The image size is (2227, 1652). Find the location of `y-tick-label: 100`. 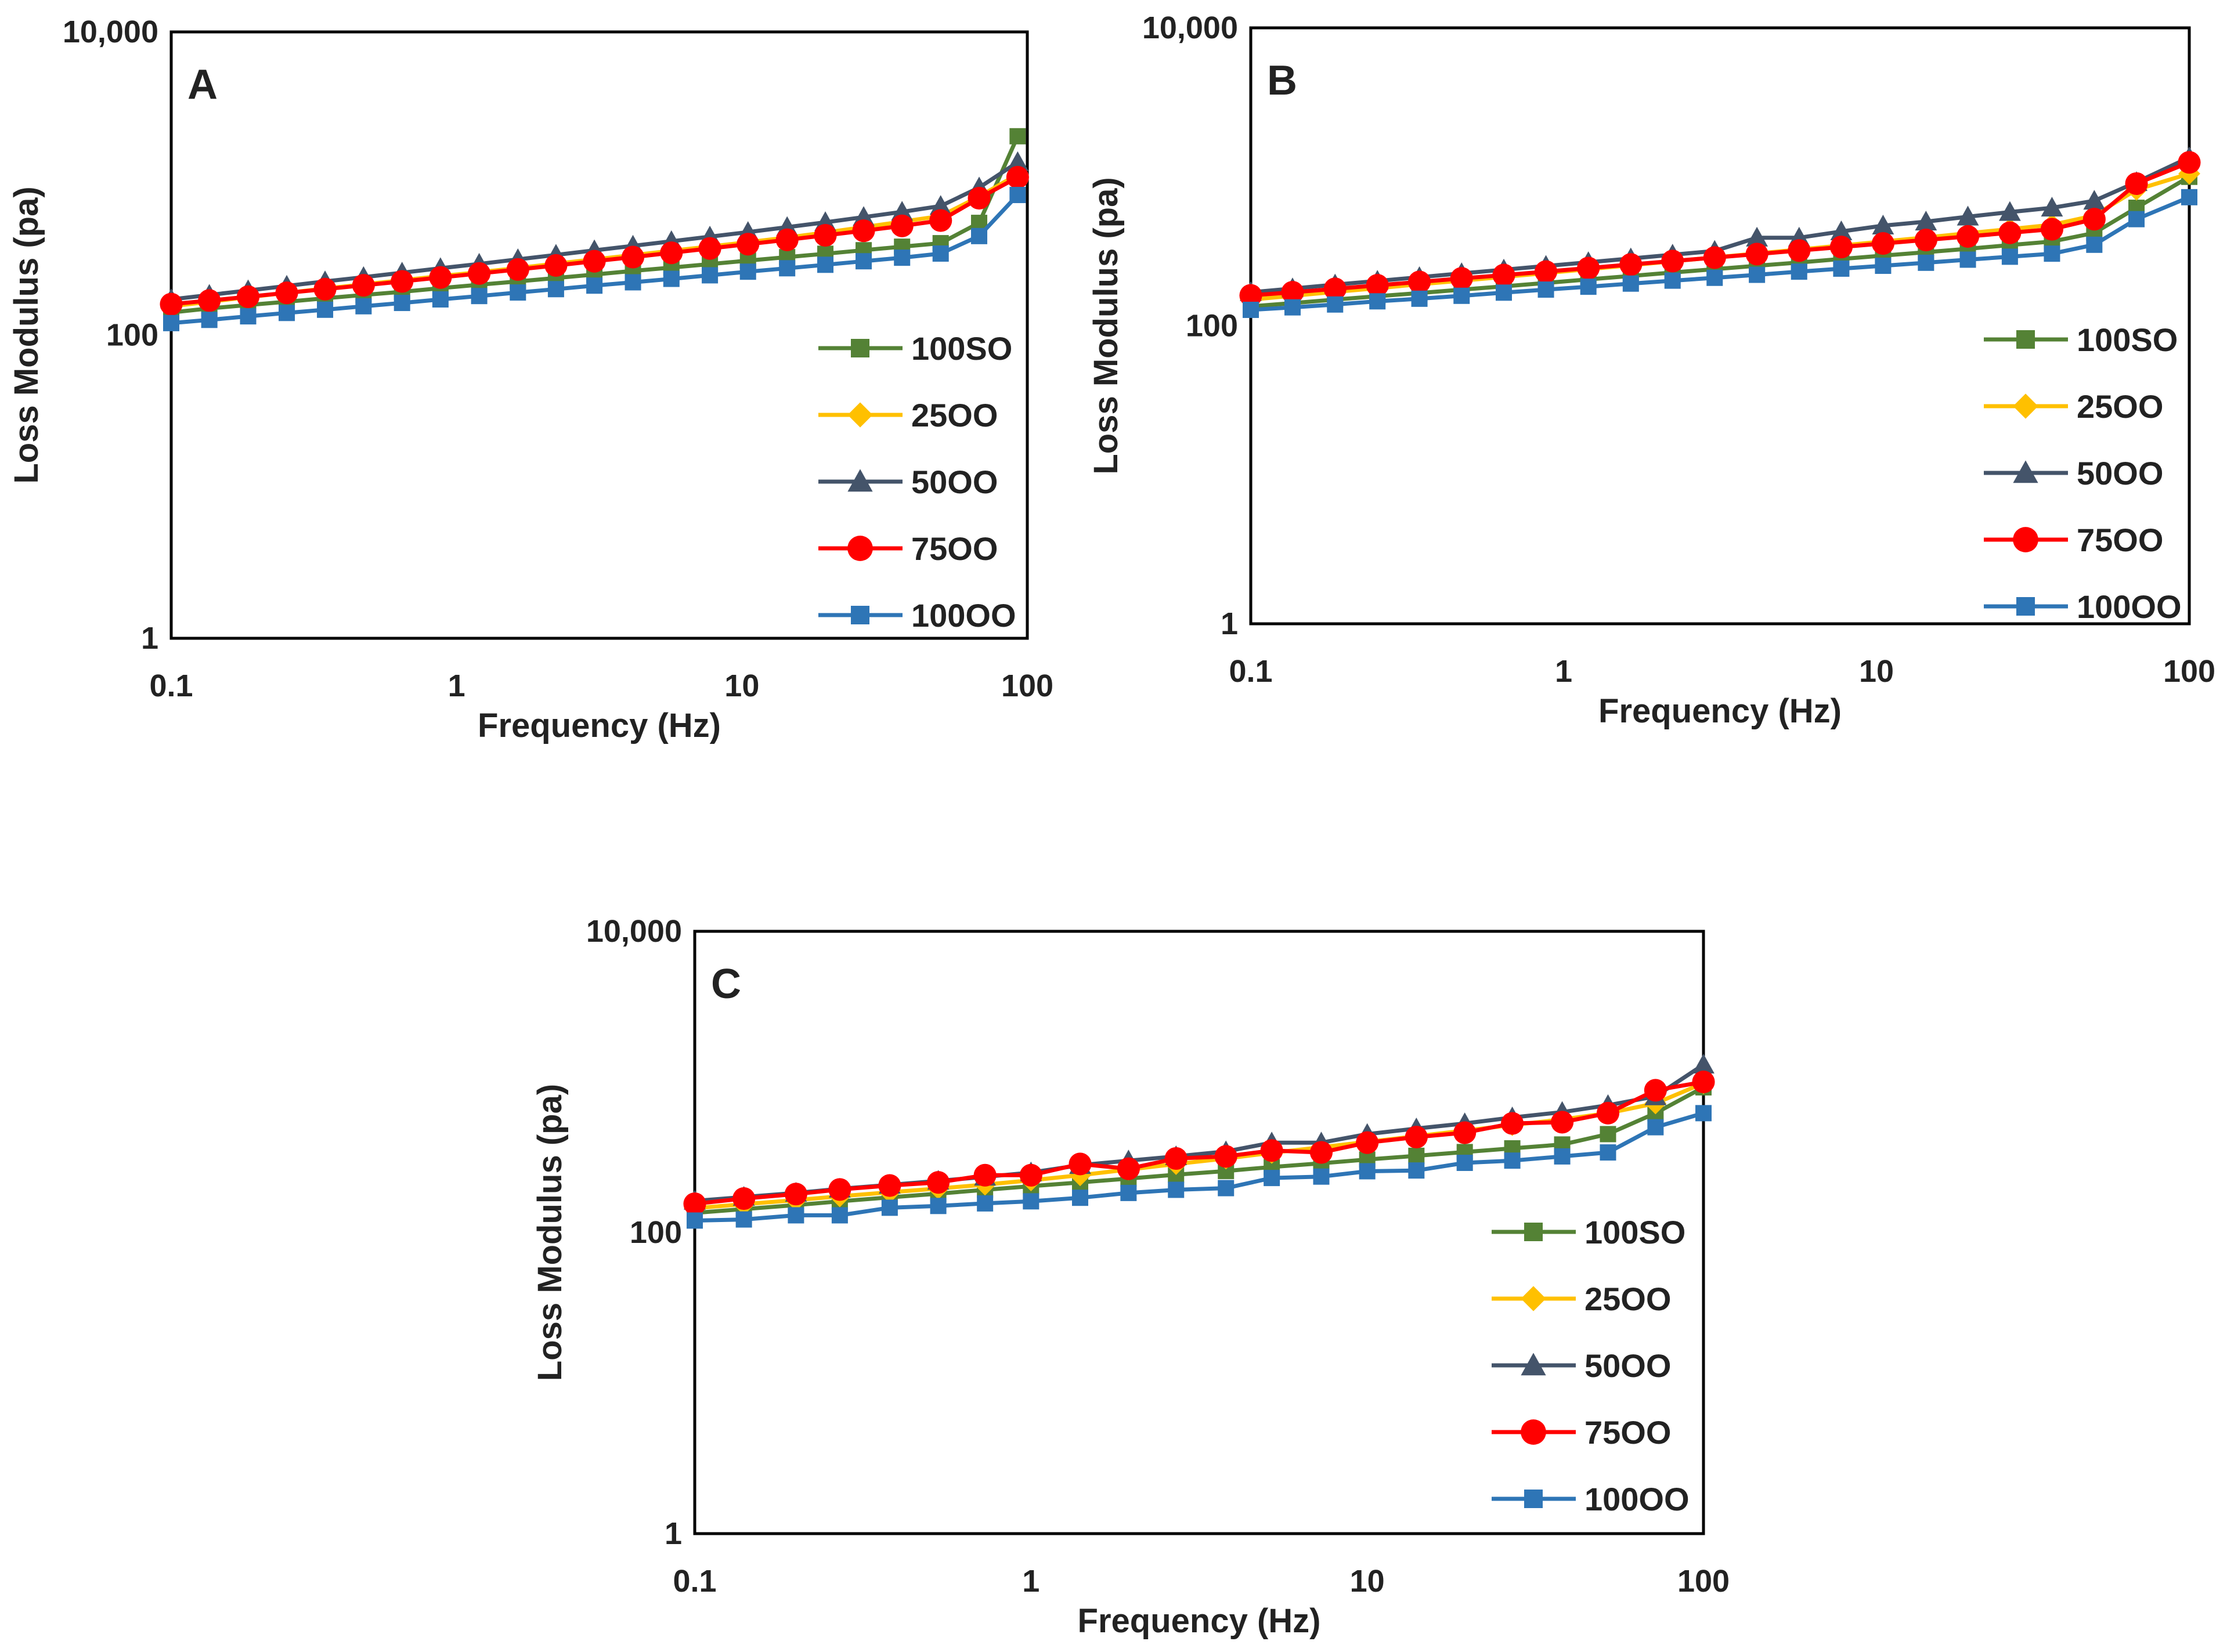

y-tick-label: 100 is located at coordinates (1212, 326).